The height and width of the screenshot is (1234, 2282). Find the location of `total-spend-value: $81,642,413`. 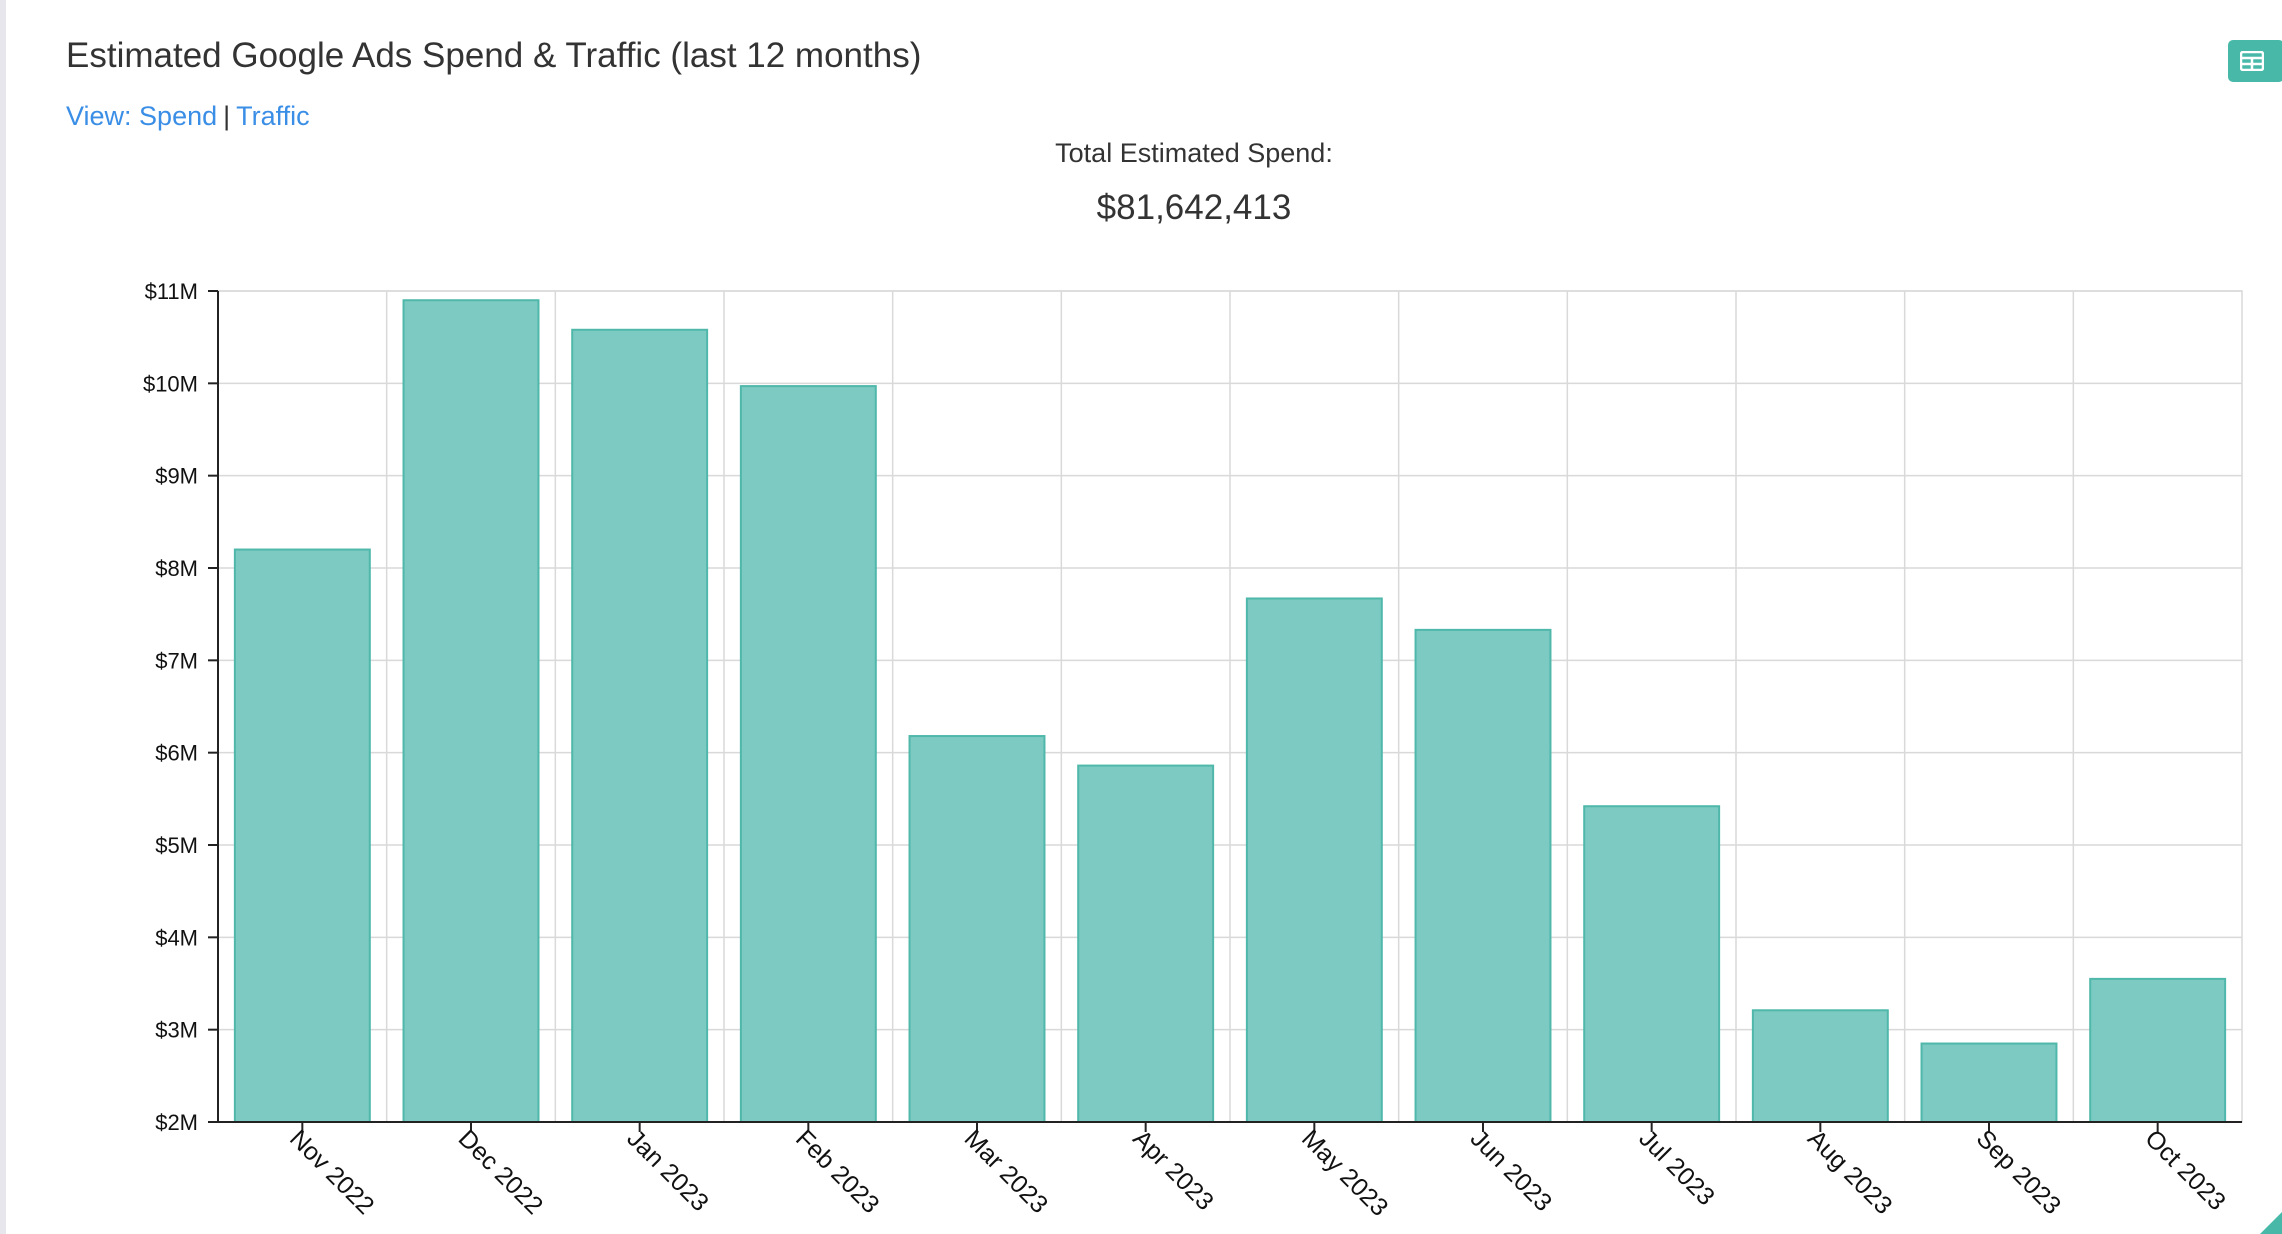

total-spend-value: $81,642,413 is located at coordinates (1194, 207).